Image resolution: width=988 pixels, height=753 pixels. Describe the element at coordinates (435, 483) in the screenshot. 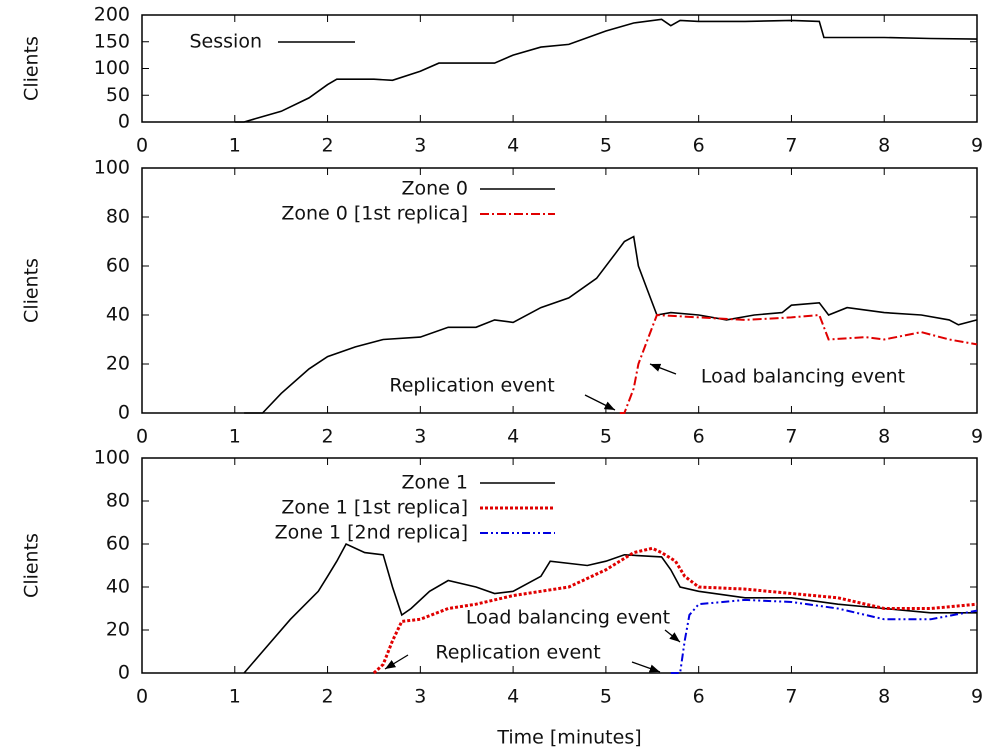

I see `legend-label: Zone 1` at that location.